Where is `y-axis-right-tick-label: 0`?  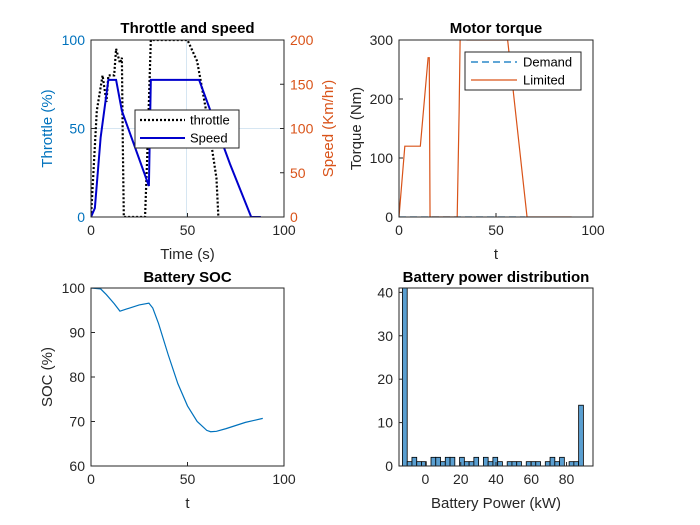 y-axis-right-tick-label: 0 is located at coordinates (294, 217).